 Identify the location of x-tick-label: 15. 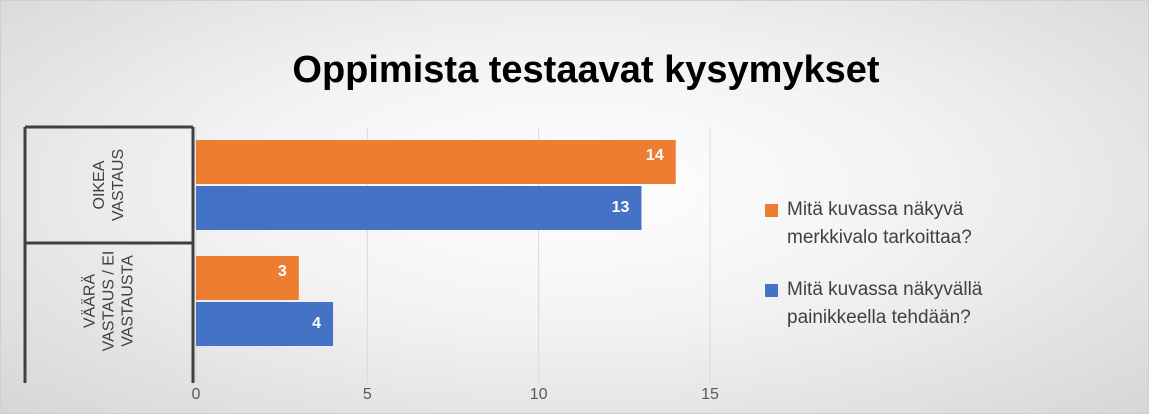
(710, 394).